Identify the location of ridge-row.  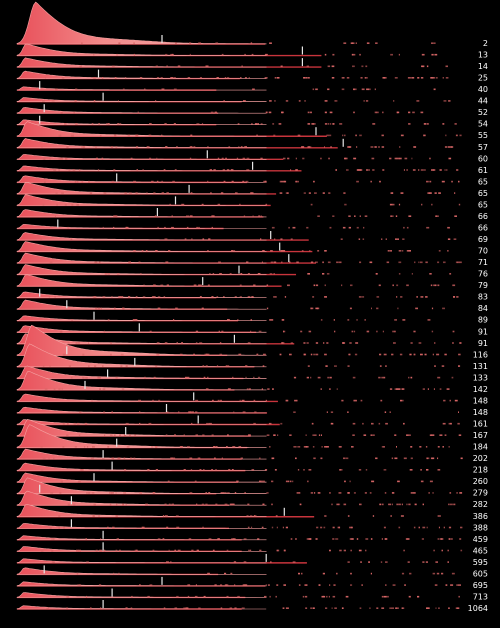
(232, 74).